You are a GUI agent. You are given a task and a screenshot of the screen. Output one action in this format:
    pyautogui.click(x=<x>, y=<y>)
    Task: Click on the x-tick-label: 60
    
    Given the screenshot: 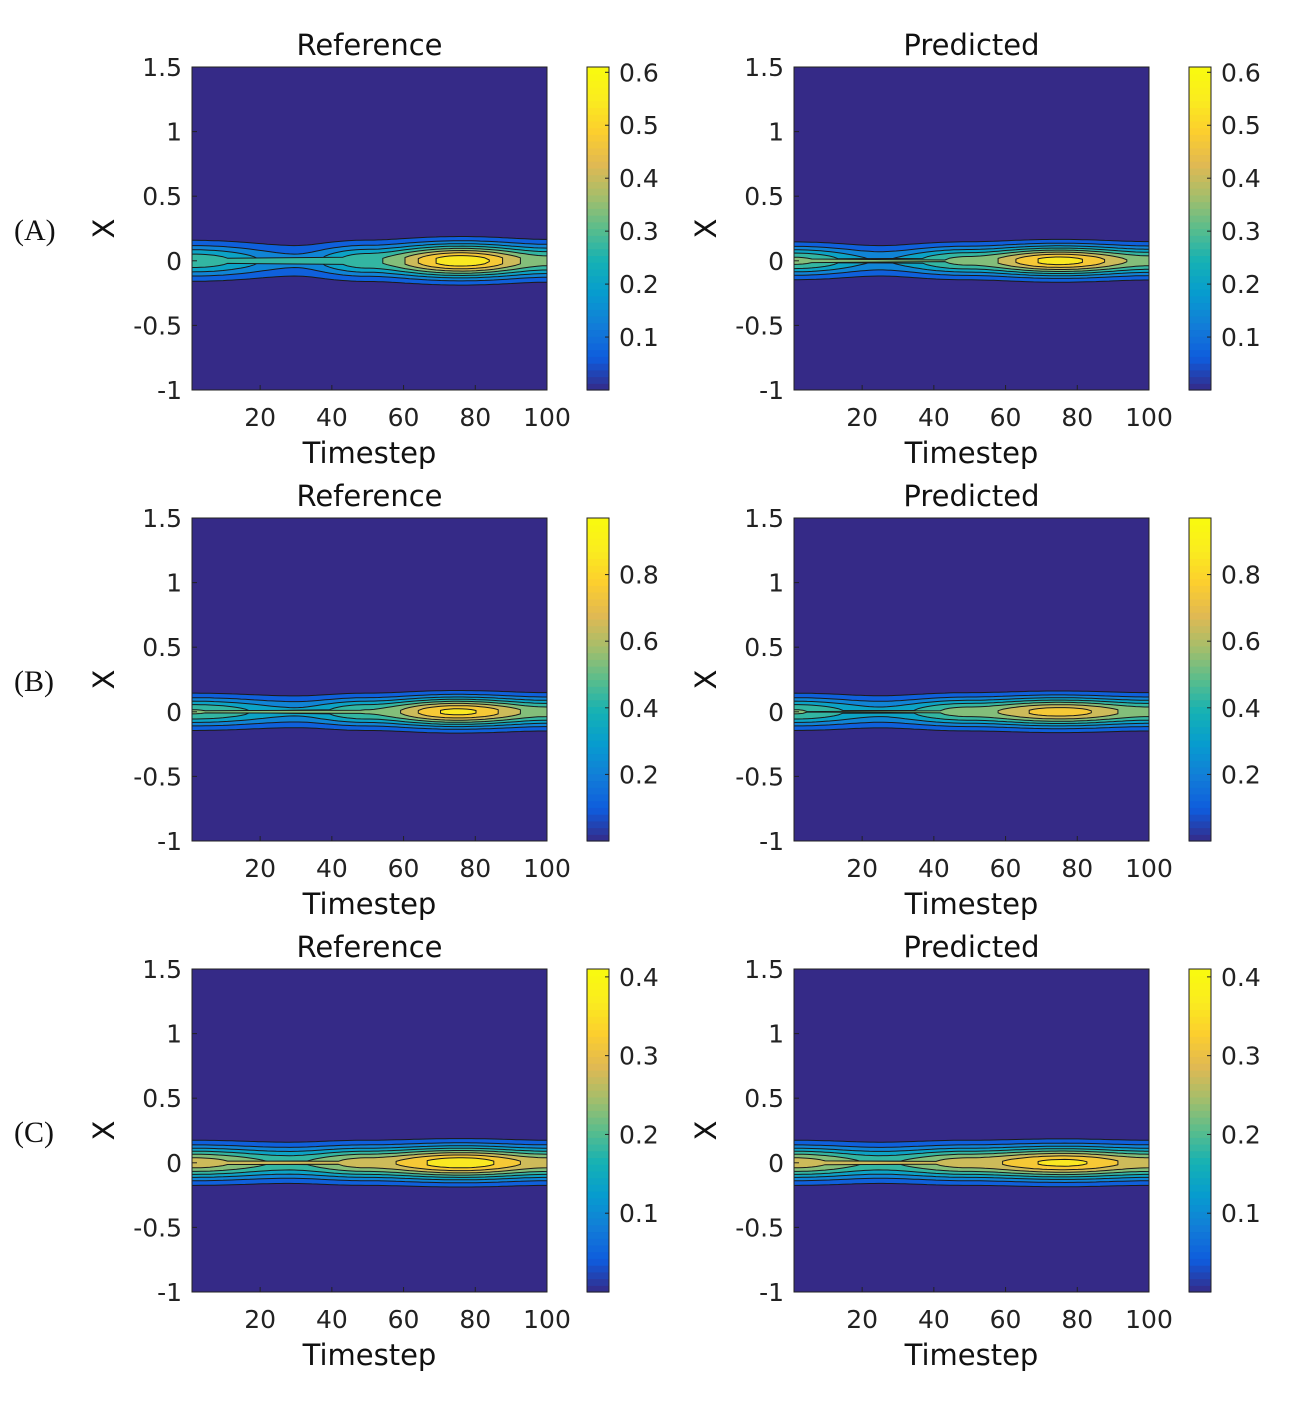 What is the action you would take?
    pyautogui.click(x=404, y=1319)
    